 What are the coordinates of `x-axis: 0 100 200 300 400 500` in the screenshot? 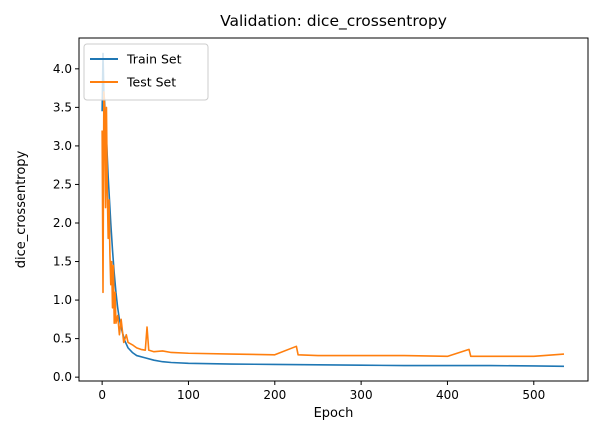 It's located at (321, 391).